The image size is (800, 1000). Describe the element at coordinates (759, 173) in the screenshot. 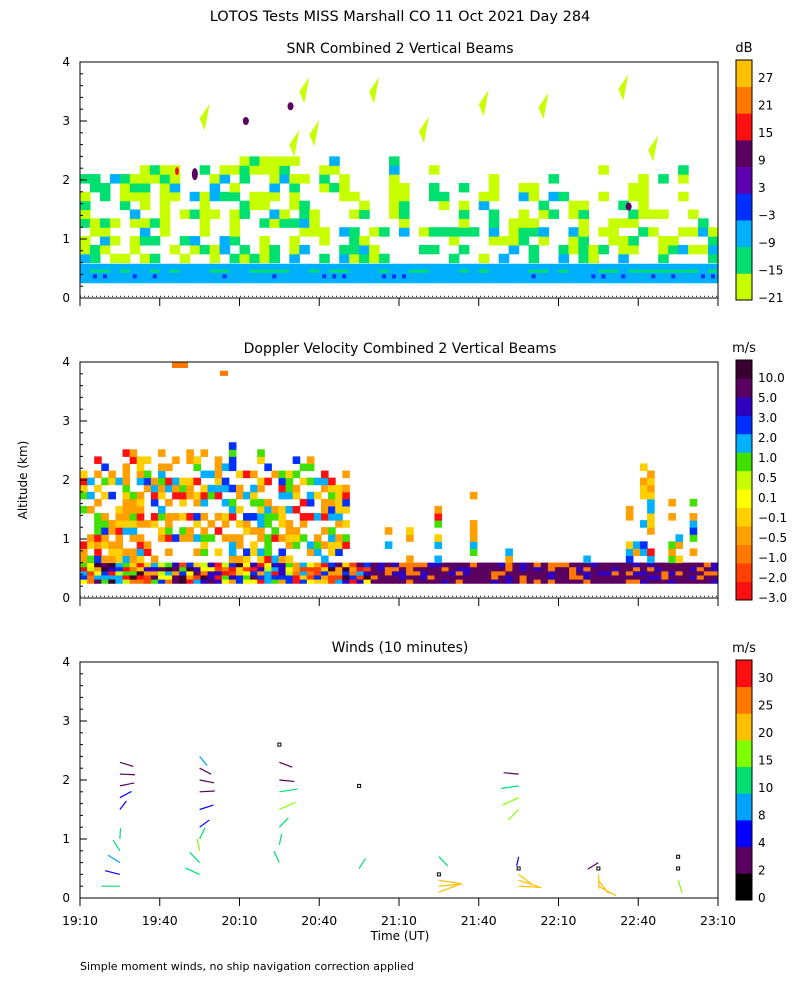

I see `snr-colorbar: dB 27 21 15 9 3 −3 −9 −15 −21` at that location.